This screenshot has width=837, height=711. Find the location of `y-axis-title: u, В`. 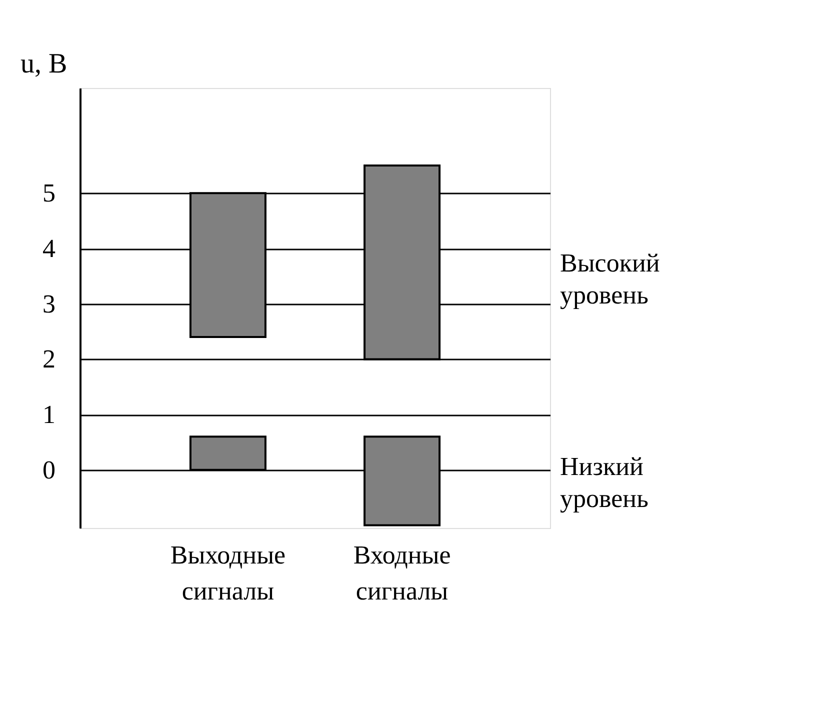

y-axis-title: u, В is located at coordinates (44, 64).